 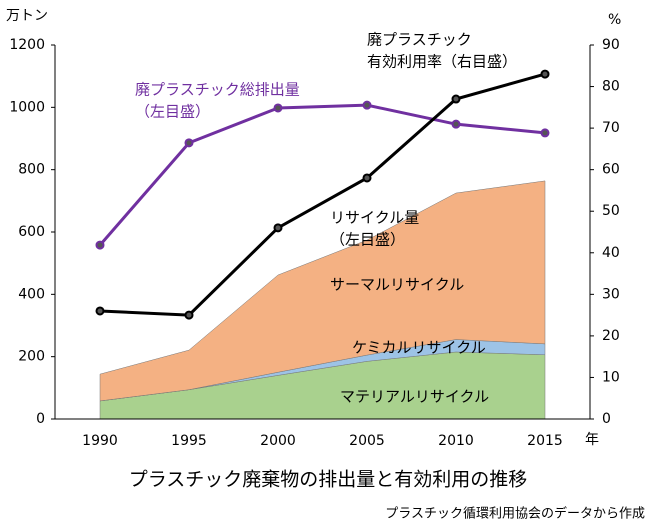 I want to click on y2-unit: %, so click(x=614, y=20).